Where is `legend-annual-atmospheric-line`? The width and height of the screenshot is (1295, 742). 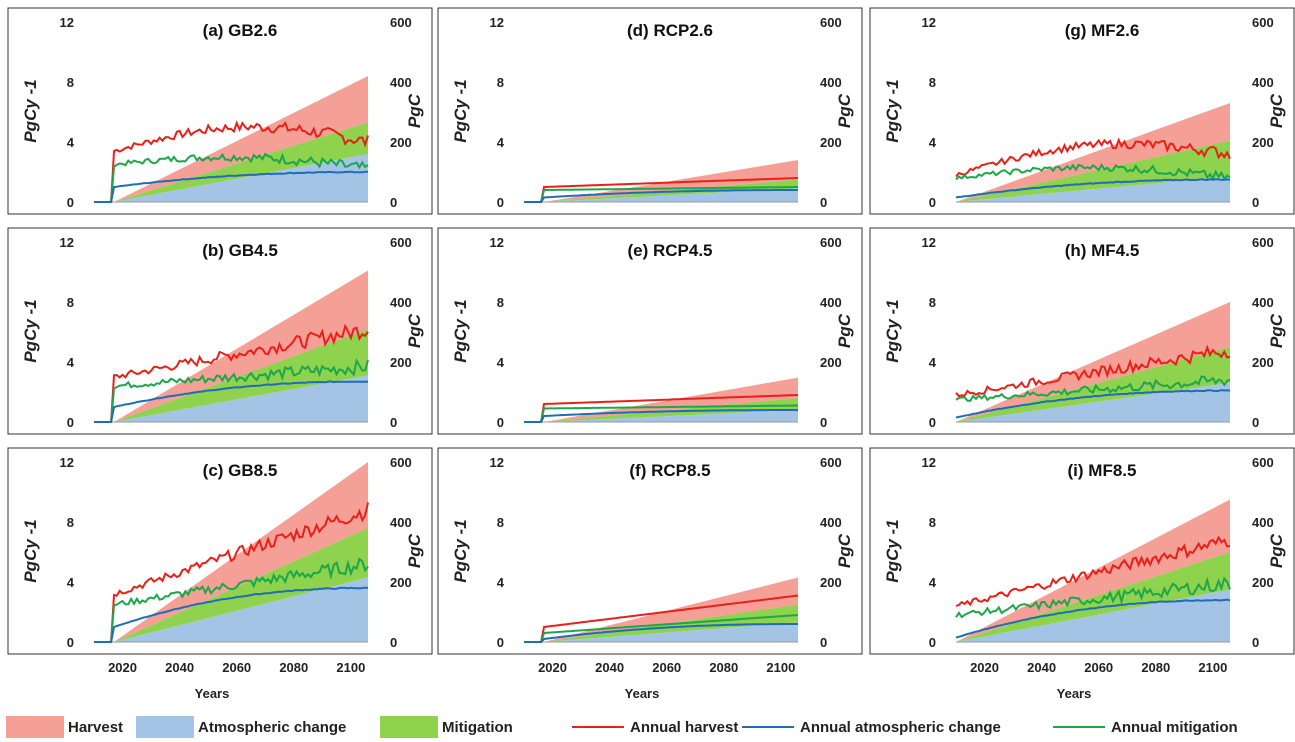
legend-annual-atmospheric-line is located at coordinates (768, 727).